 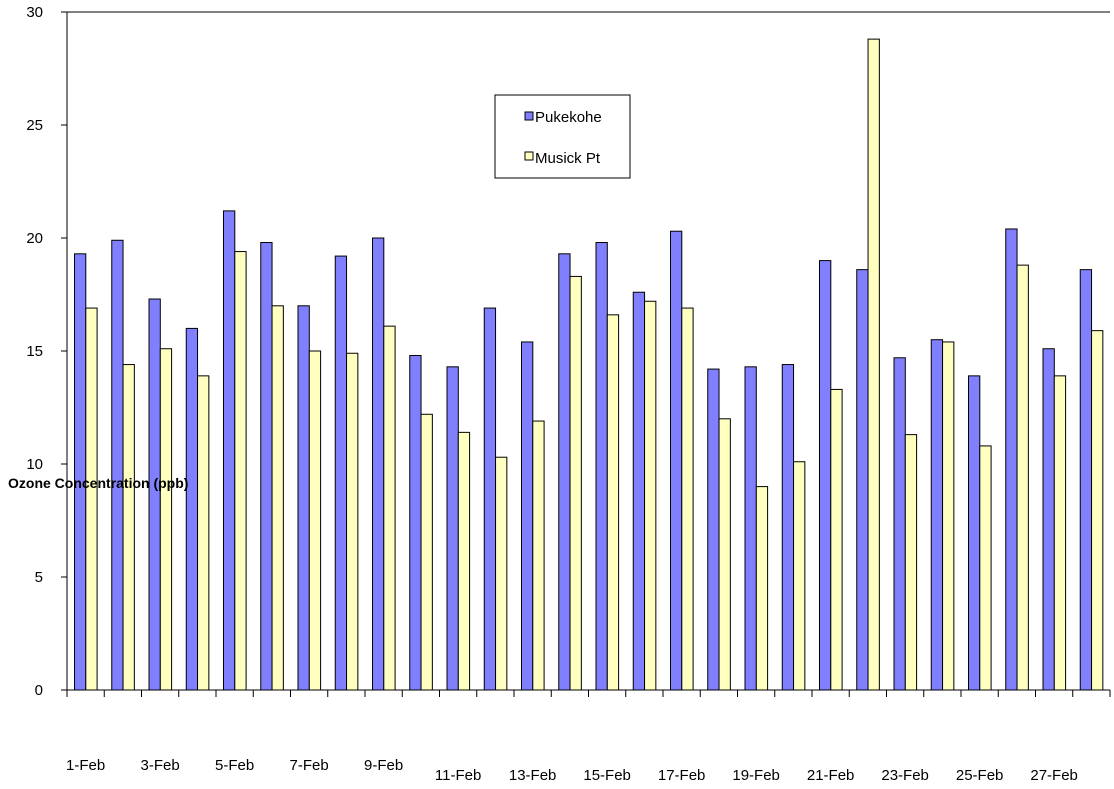 What do you see at coordinates (676, 460) in the screenshot?
I see `bar-pukekohe-17-feb` at bounding box center [676, 460].